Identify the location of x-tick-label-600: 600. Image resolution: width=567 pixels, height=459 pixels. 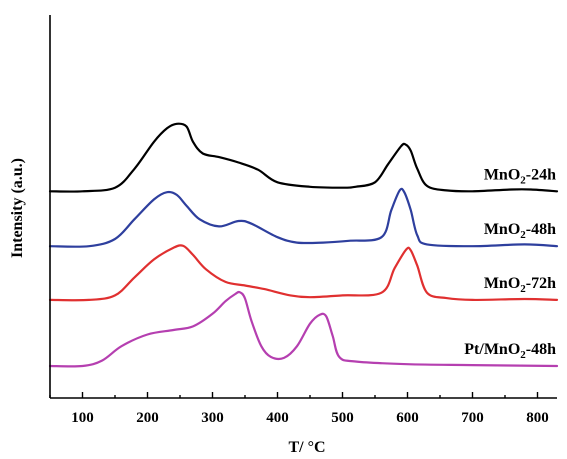
(407, 418).